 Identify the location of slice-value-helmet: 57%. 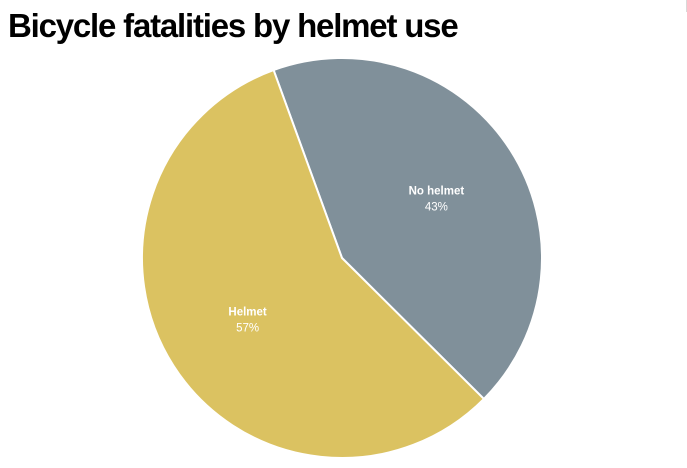
(247, 328).